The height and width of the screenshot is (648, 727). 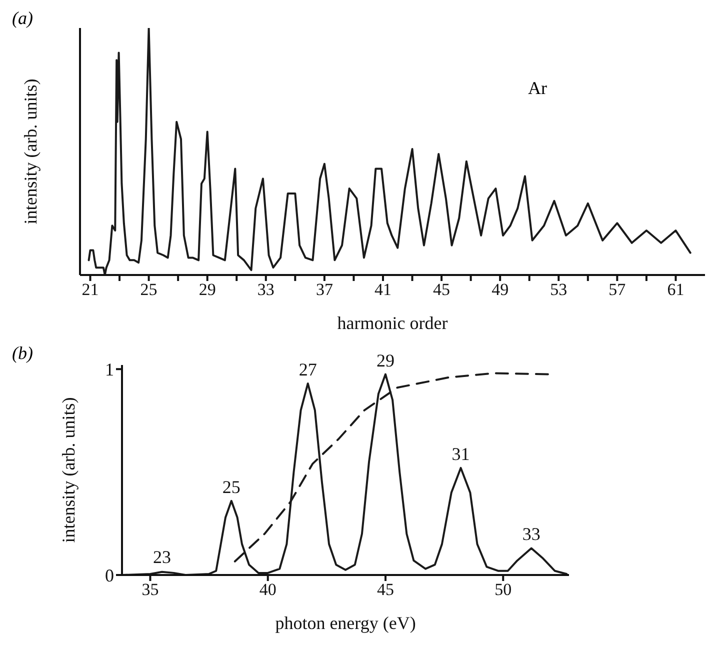 What do you see at coordinates (325, 290) in the screenshot?
I see `x-tick-label: 37` at bounding box center [325, 290].